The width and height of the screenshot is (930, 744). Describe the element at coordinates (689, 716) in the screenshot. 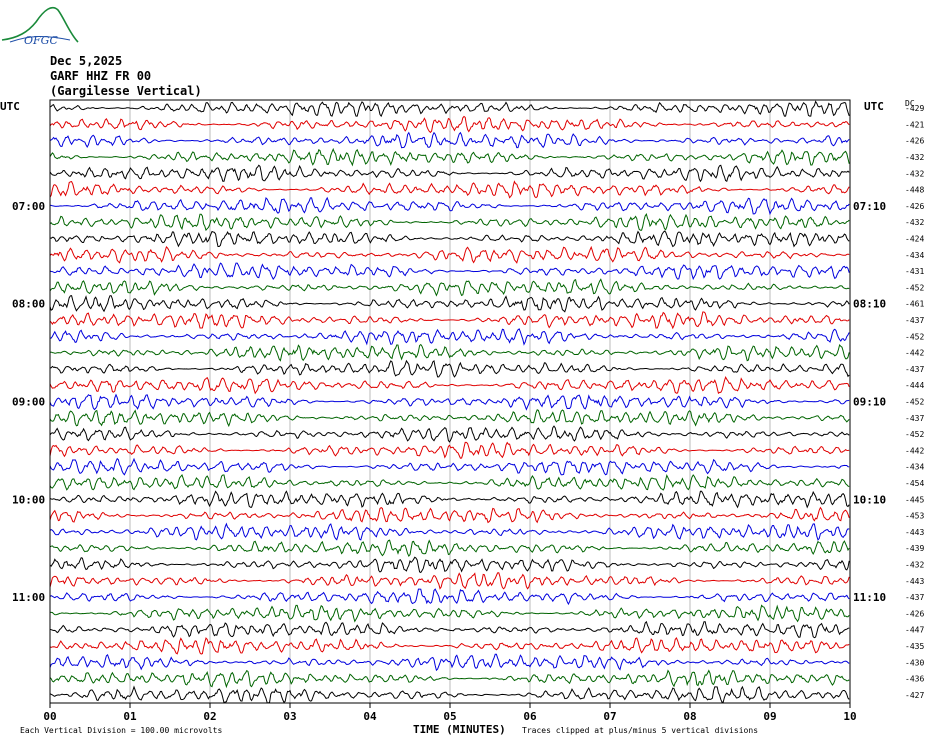

I see `x-tick-label: 08` at that location.